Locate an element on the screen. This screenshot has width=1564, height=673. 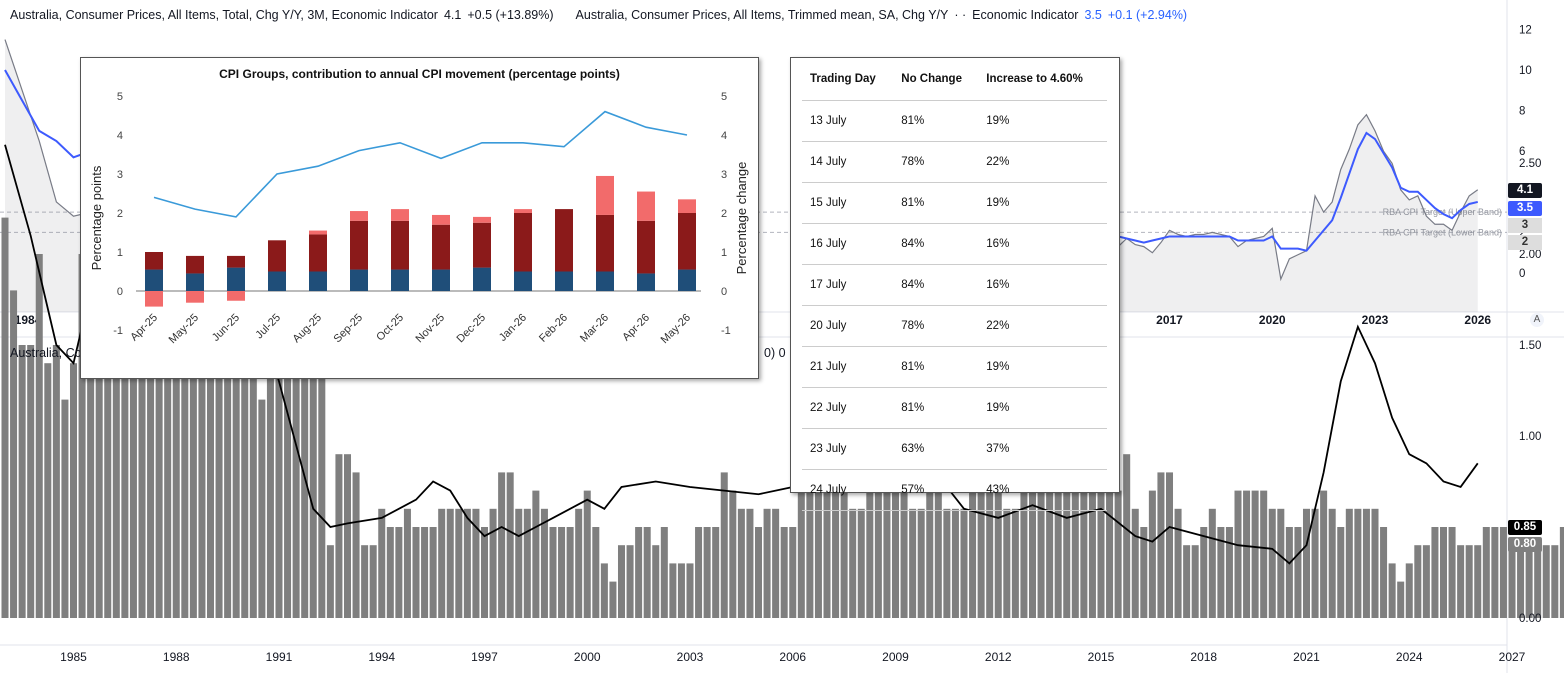
price-label-headline: 4.1 is located at coordinates (1525, 190).